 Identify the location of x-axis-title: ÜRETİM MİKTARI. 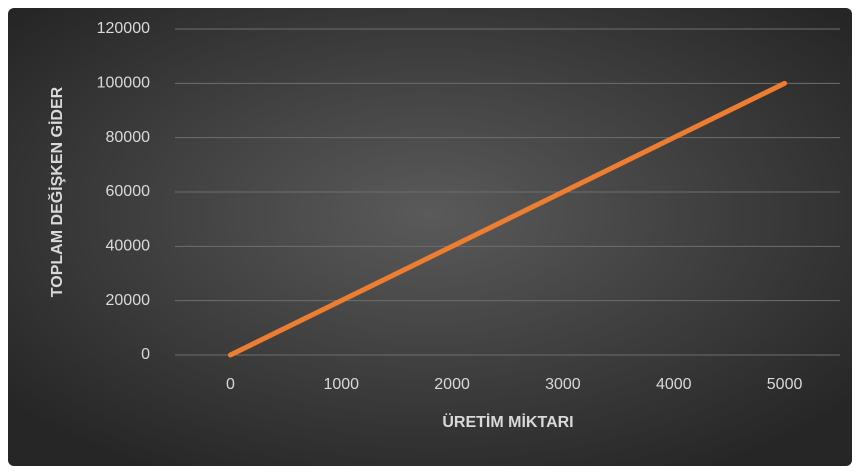
(507, 421).